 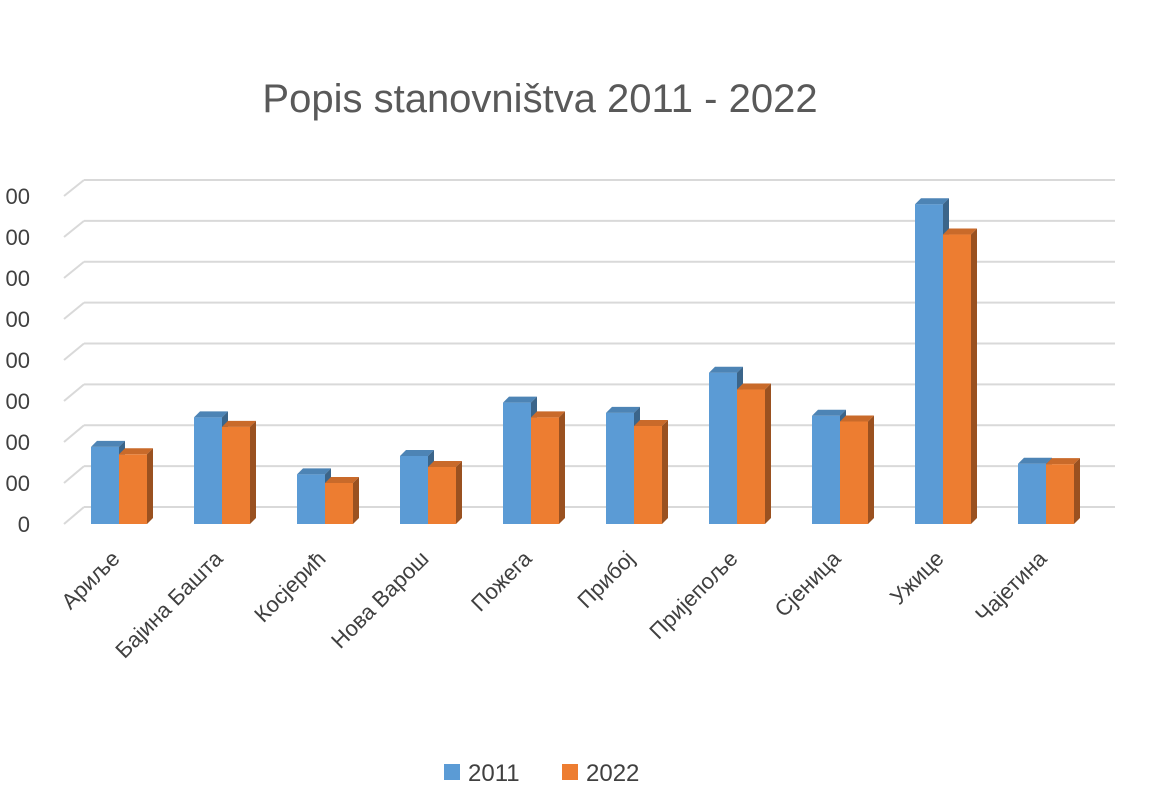 I want to click on legend-label: 2022, so click(x=612, y=773).